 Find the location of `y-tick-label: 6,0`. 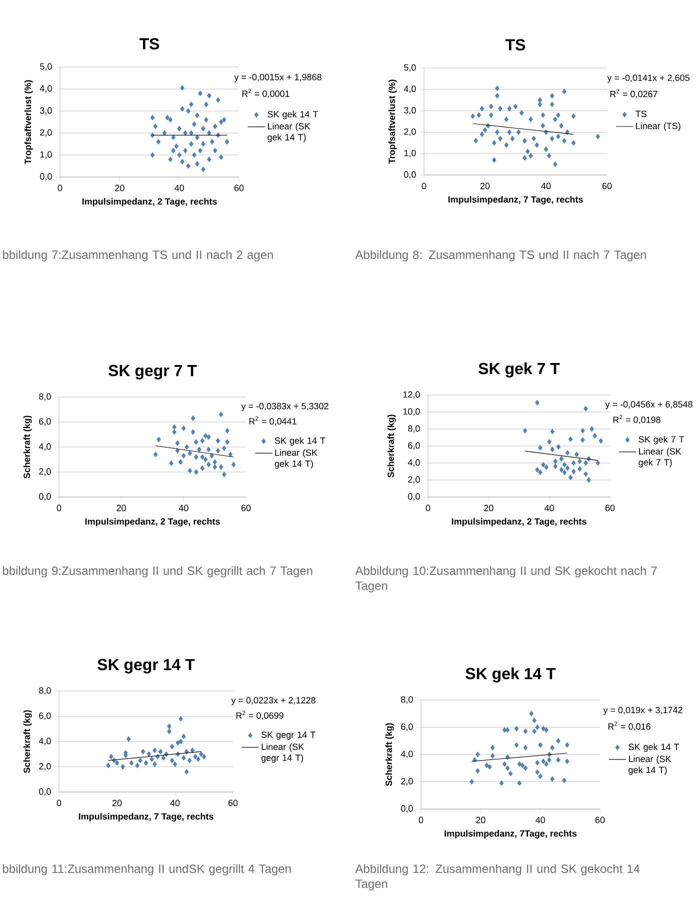

y-tick-label: 6,0 is located at coordinates (414, 446).